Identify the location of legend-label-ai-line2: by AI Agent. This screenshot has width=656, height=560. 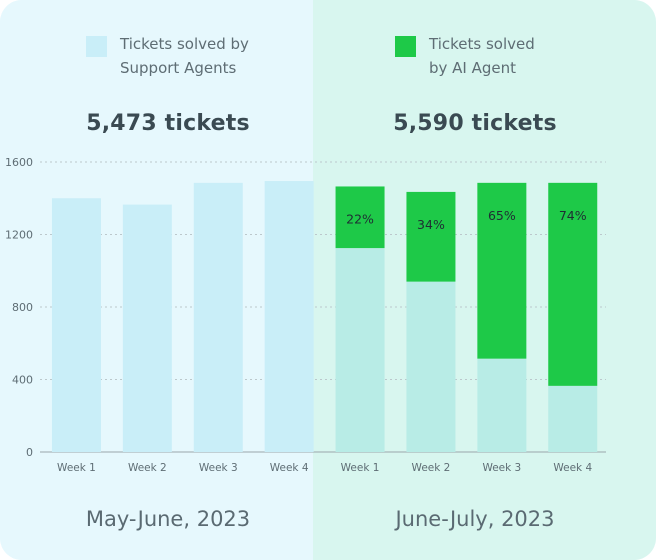
(473, 68).